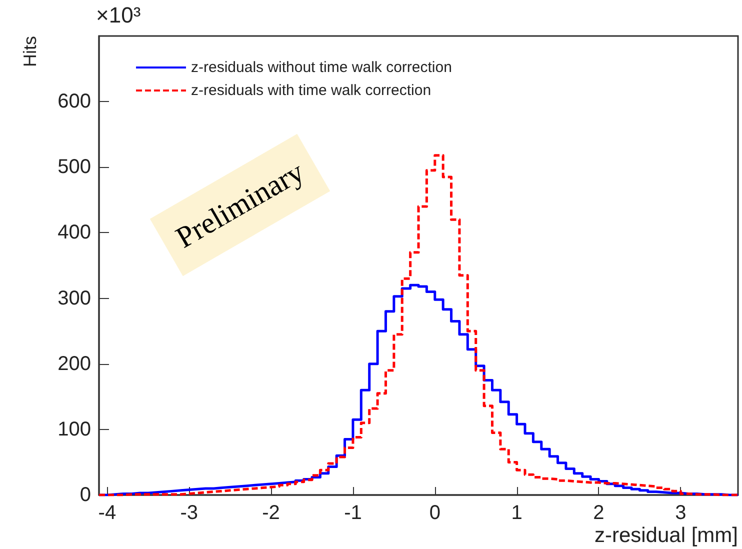 The width and height of the screenshot is (742, 549). I want to click on x-tick-label: 2, so click(598, 513).